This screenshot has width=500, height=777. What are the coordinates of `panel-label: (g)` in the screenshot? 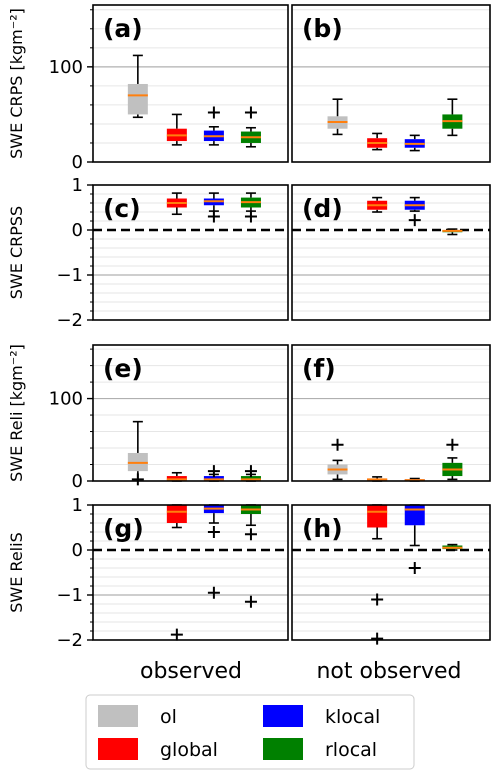 It's located at (123, 528).